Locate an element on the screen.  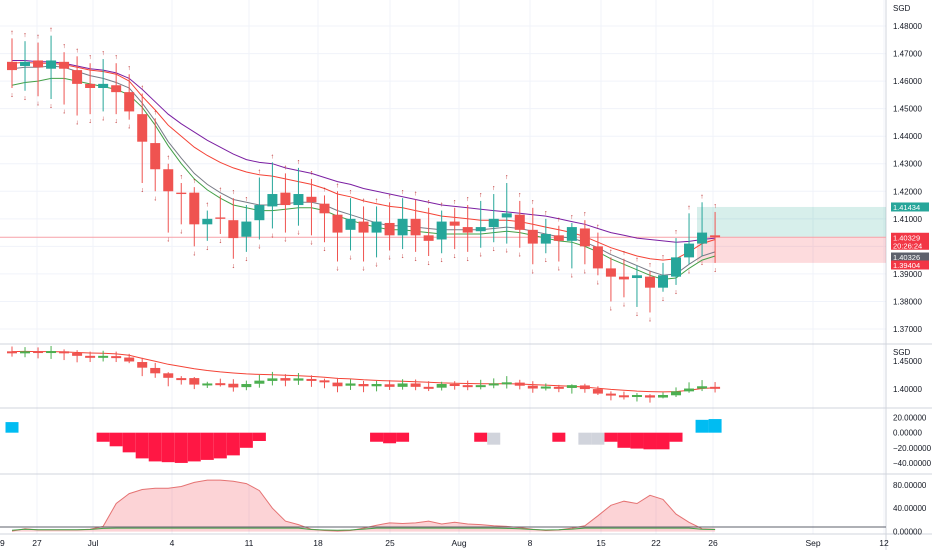
time-tick-label: 19 is located at coordinates (2, 543).